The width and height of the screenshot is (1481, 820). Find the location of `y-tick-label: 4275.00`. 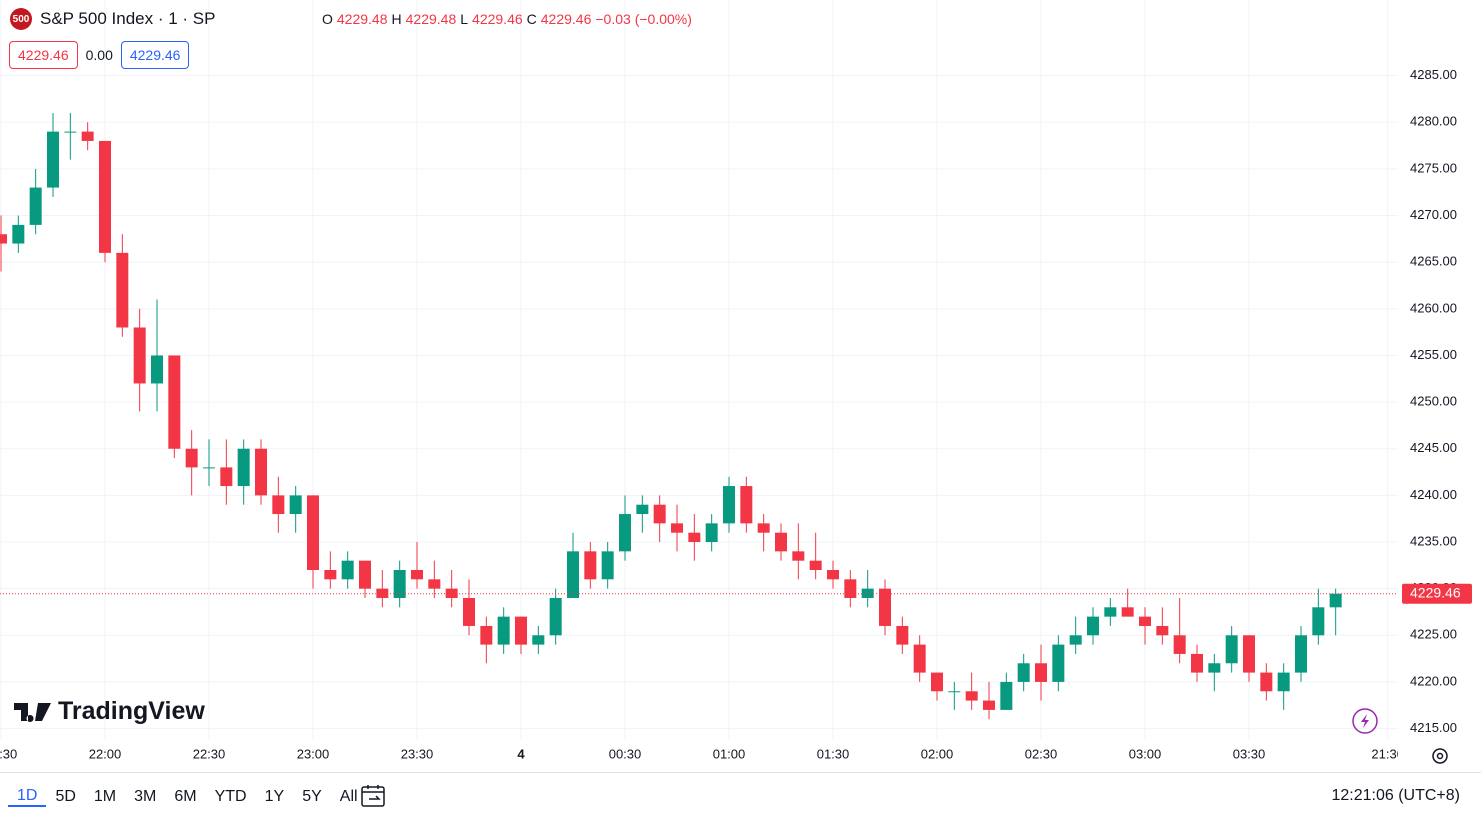

y-tick-label: 4275.00 is located at coordinates (1433, 167).